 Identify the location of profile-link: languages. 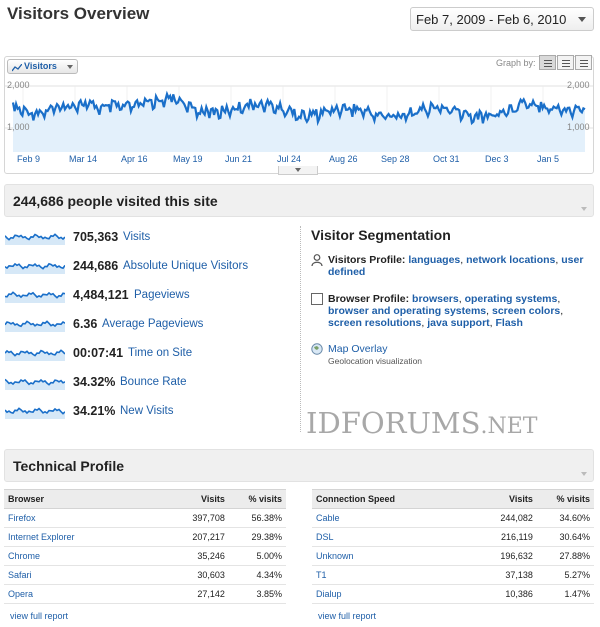
(434, 260).